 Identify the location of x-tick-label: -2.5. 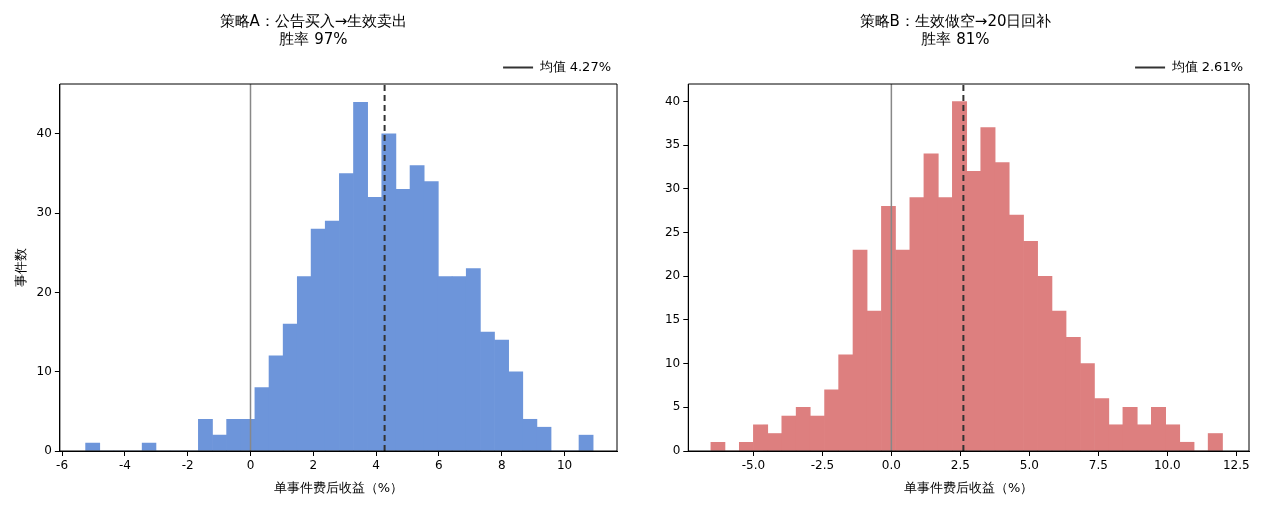
(822, 465).